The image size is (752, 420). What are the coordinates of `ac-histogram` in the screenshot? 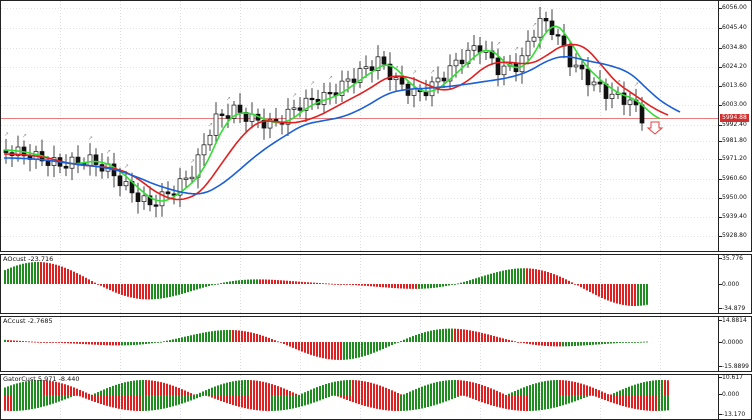 It's located at (376, 344).